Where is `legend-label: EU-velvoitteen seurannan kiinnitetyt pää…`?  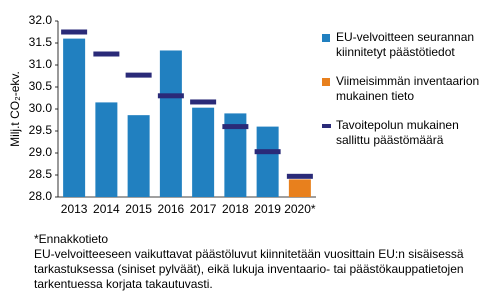
legend-label: EU-velvoitteen seurannan kiinnitetyt pää… is located at coordinates (405, 44).